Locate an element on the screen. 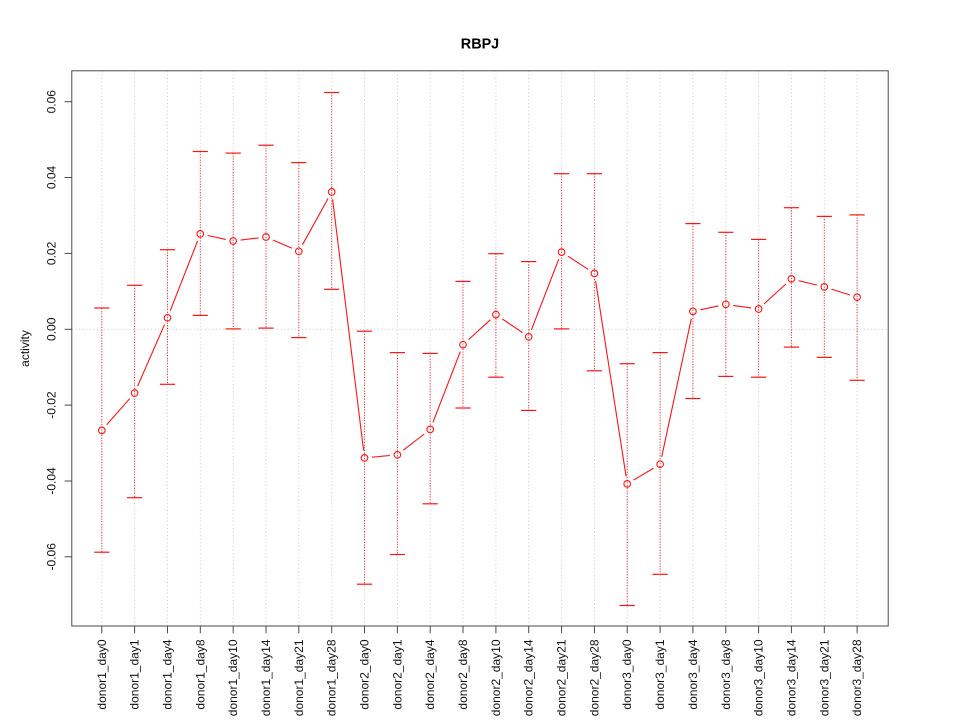  svg-text: donor1_day14 is located at coordinates (266, 677).